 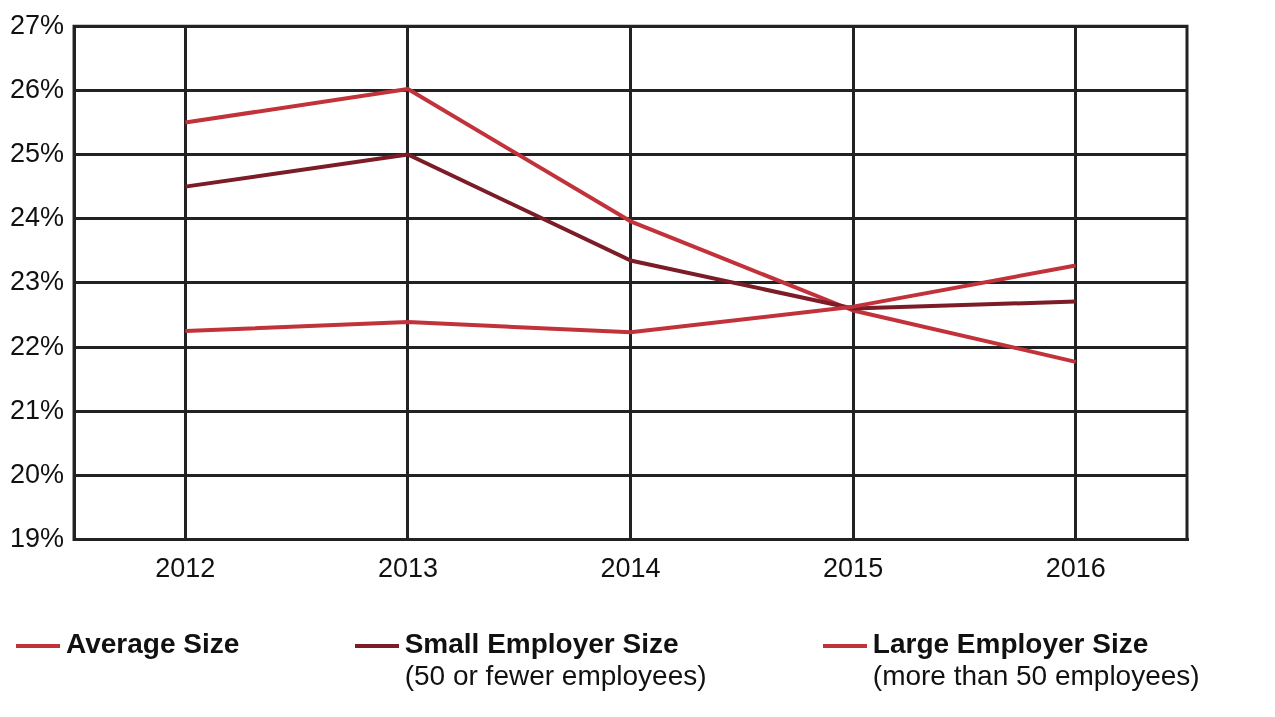 I want to click on y-tick-label: 22%, so click(x=37, y=345).